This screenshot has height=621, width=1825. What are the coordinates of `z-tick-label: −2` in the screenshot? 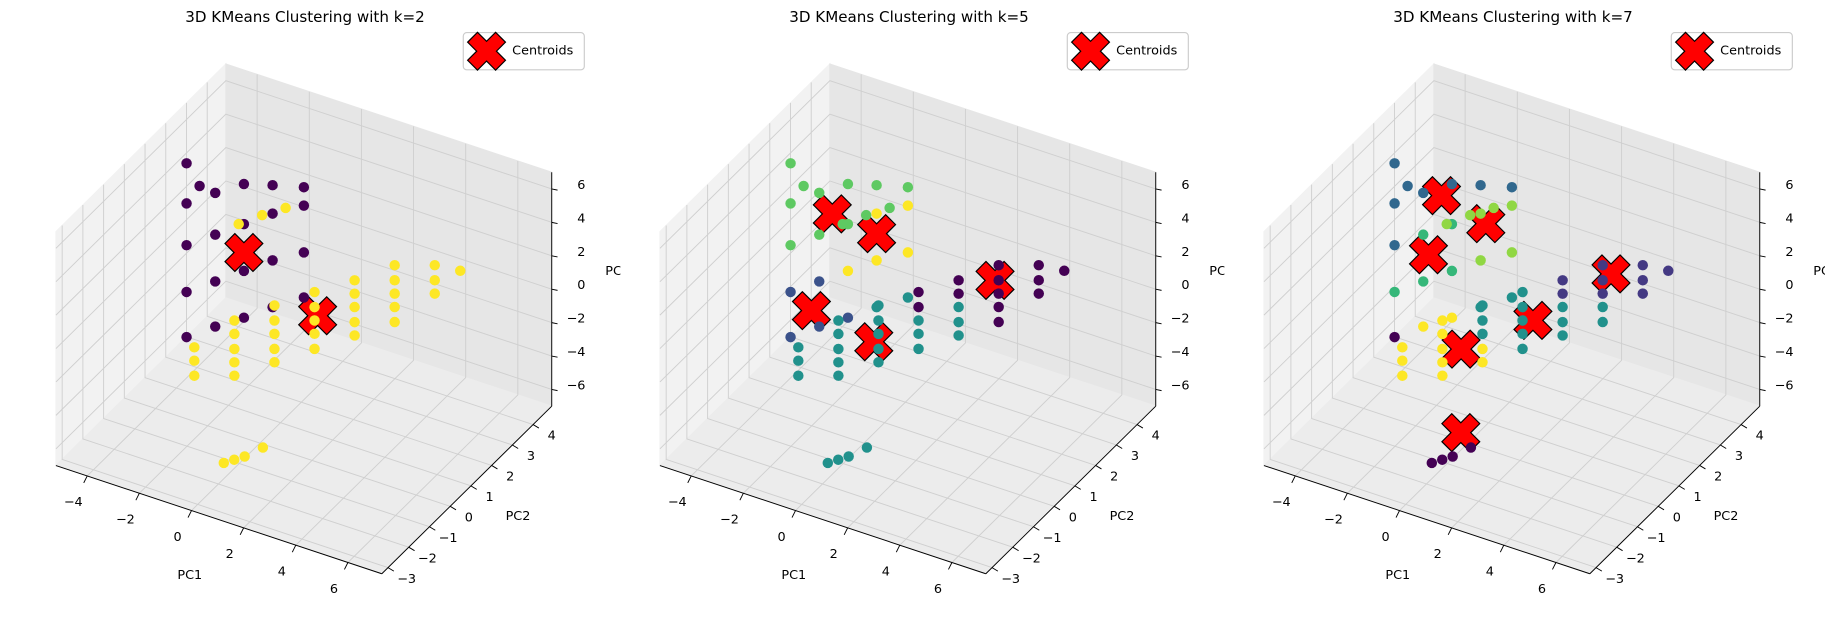 It's located at (1180, 319).